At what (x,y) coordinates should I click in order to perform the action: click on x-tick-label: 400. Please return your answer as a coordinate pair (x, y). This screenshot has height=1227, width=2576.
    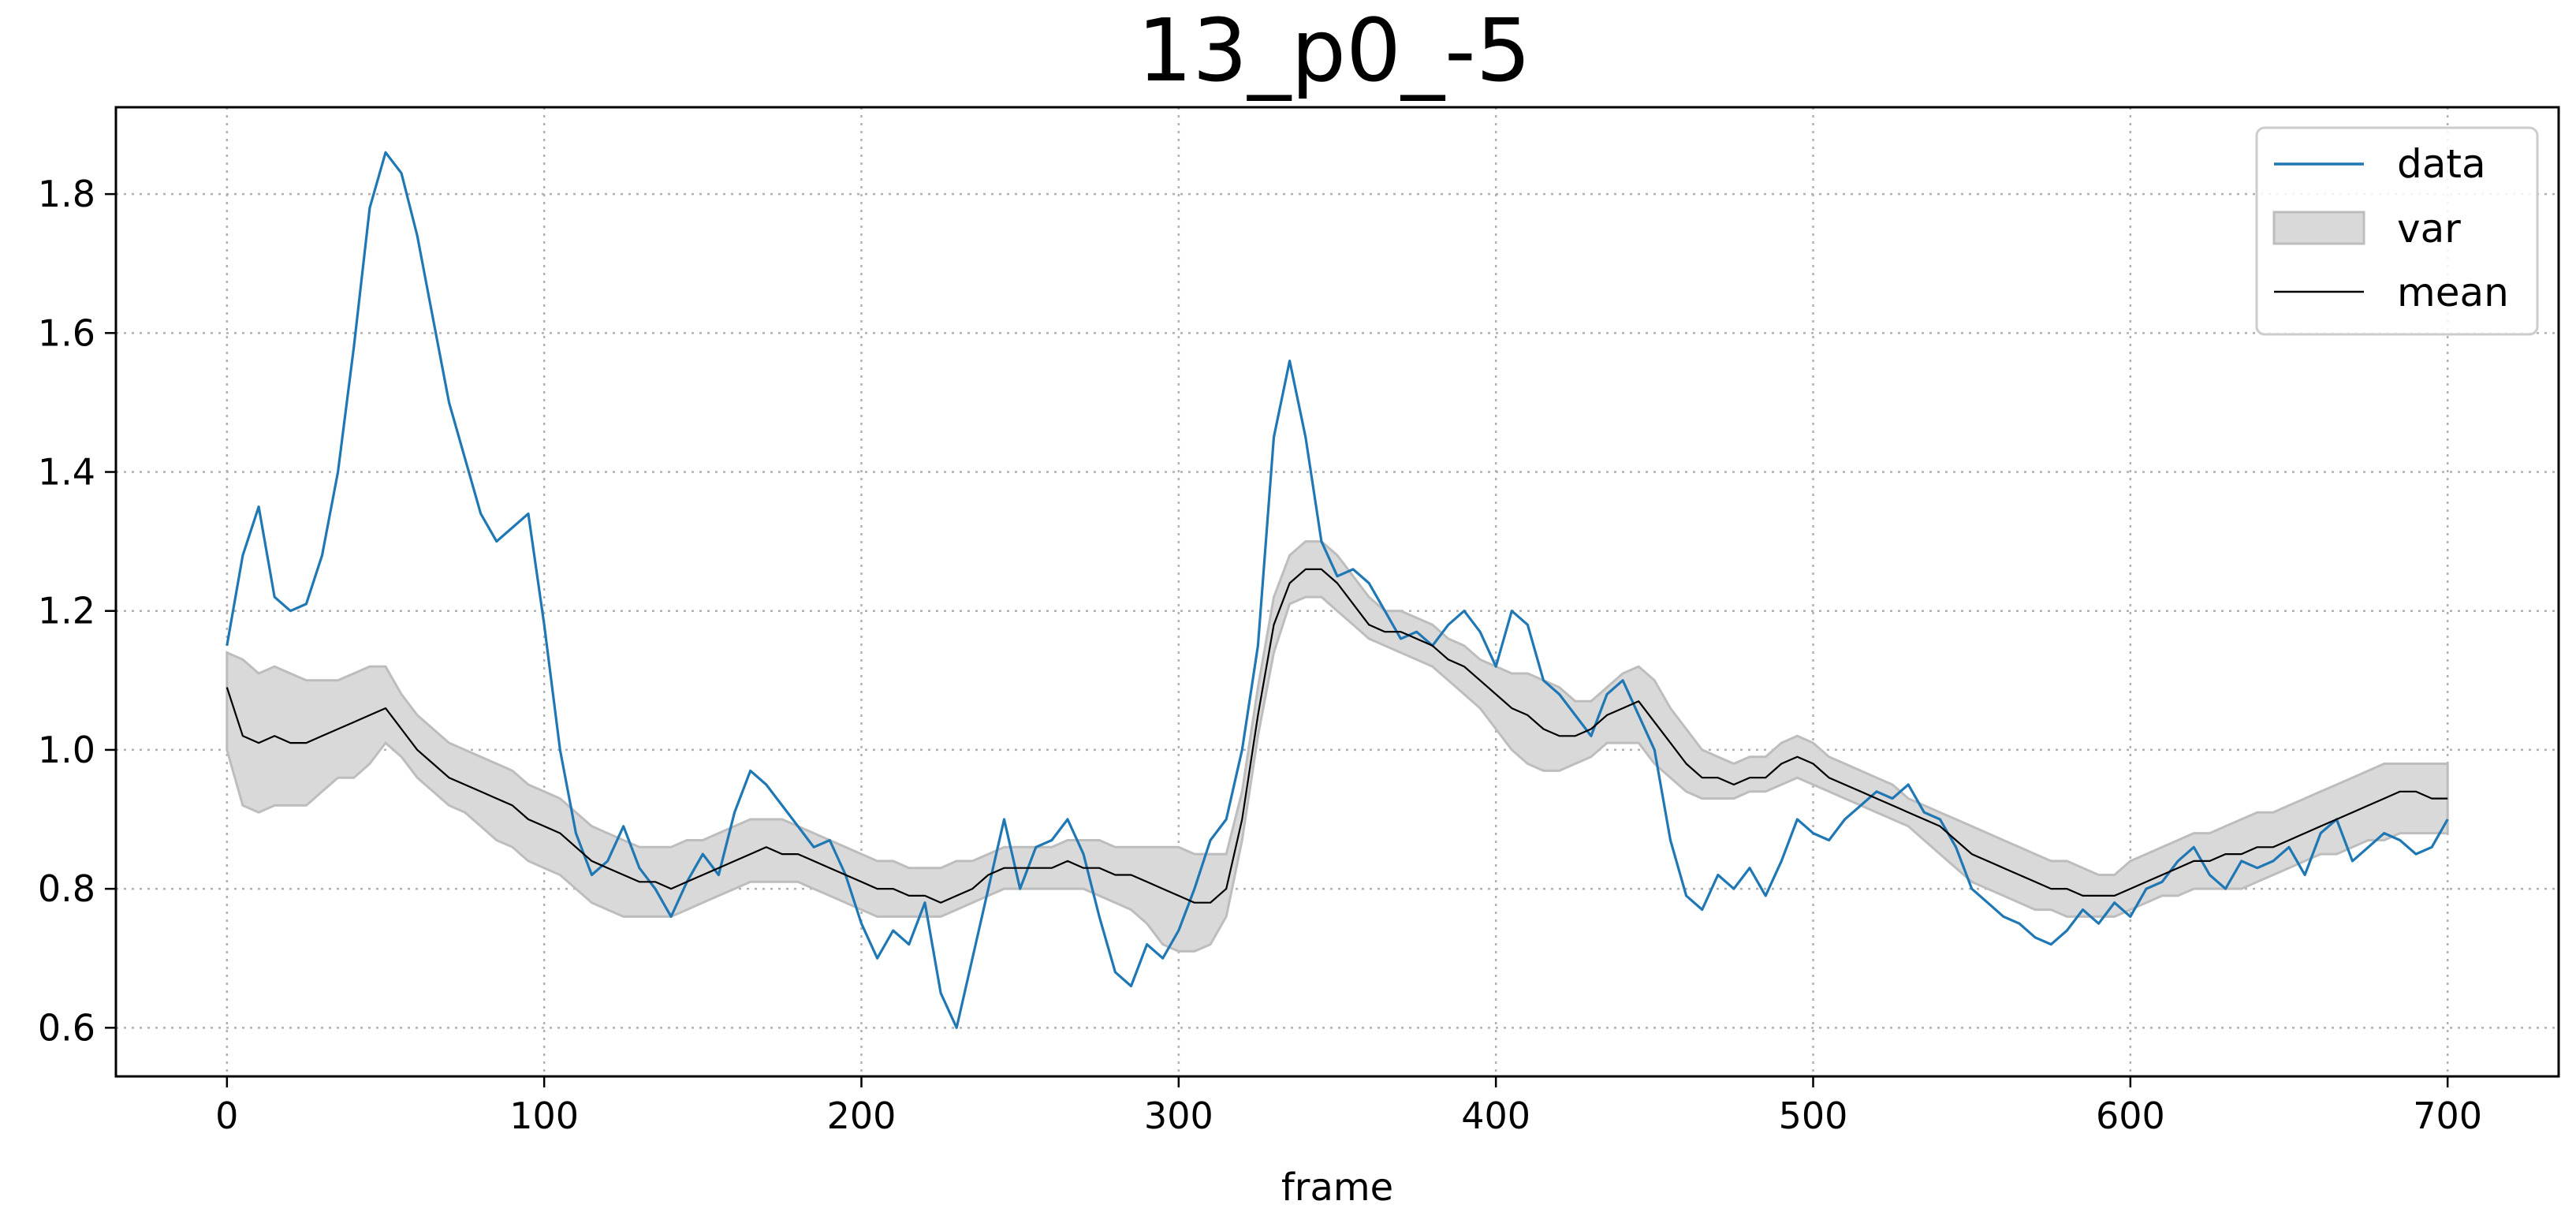
    Looking at the image, I should click on (1496, 1116).